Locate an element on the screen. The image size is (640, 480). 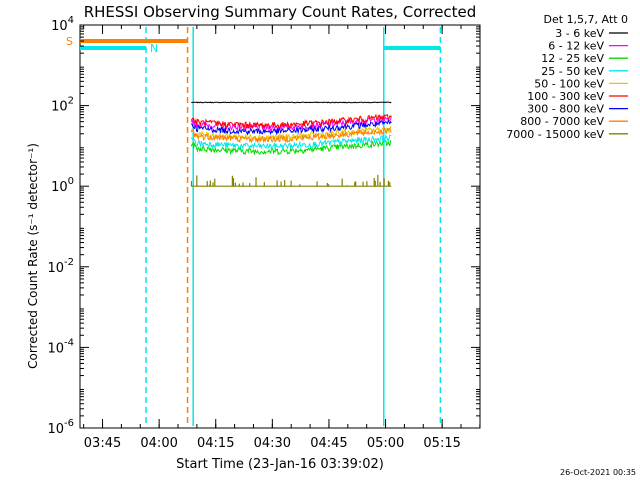
legend-label: 3 - 6 keV is located at coordinates (579, 33).